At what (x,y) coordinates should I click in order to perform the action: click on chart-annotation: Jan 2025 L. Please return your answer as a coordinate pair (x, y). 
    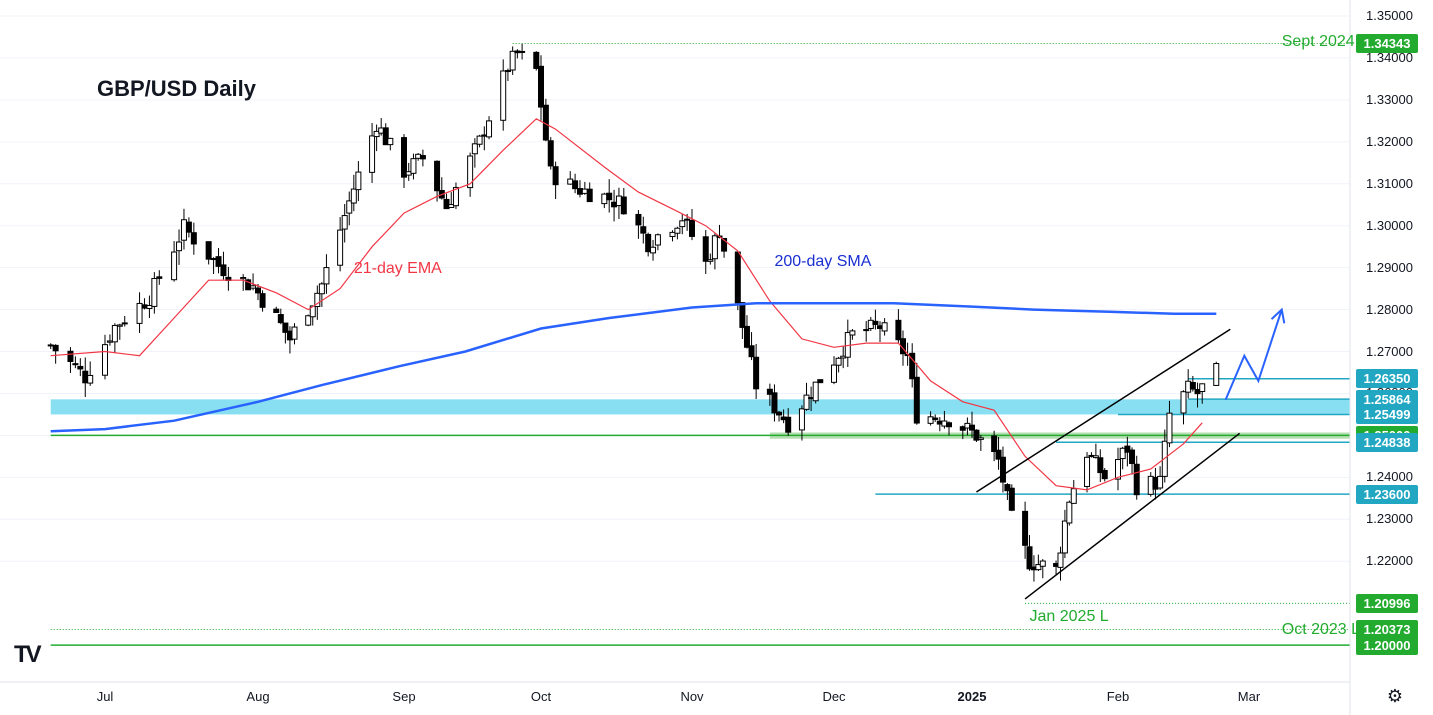
    Looking at the image, I should click on (1069, 616).